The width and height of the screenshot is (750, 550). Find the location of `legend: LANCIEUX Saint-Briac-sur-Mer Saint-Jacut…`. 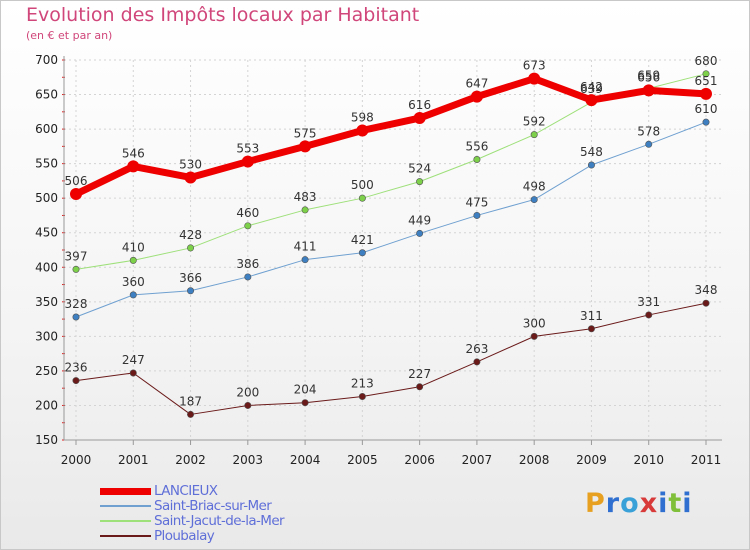

legend: LANCIEUX Saint-Briac-sur-Mer Saint-Jacut… is located at coordinates (192, 513).